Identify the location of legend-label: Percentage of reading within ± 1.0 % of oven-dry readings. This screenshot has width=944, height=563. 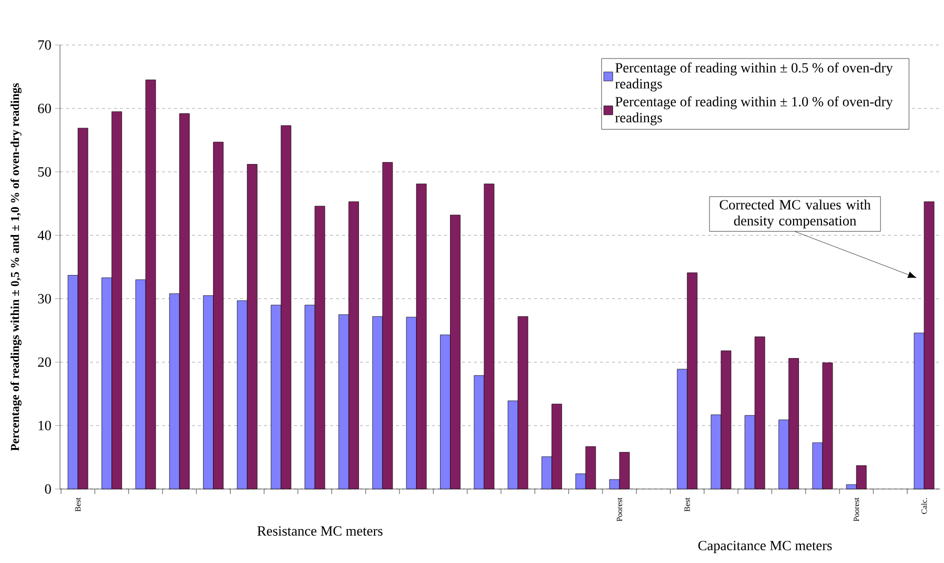
(754, 111).